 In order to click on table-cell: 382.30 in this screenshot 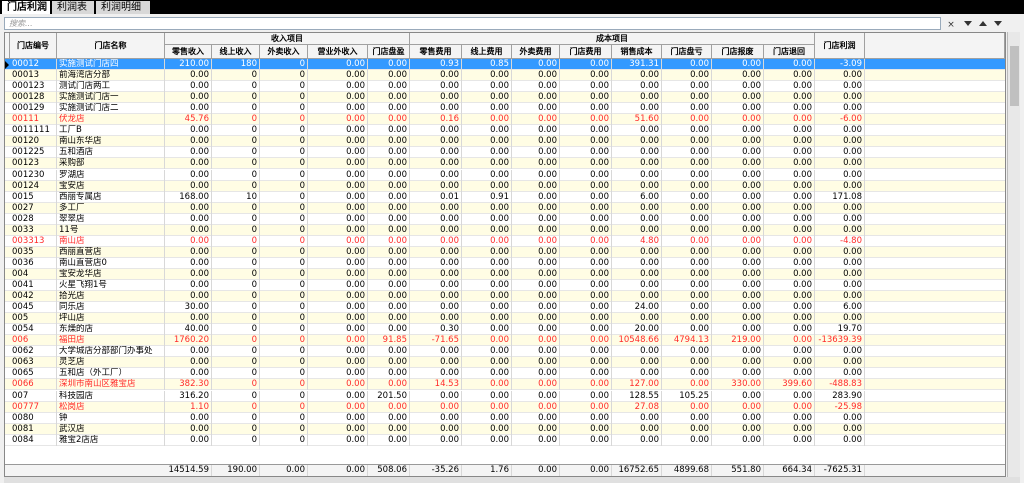, I will do `click(188, 385)`.